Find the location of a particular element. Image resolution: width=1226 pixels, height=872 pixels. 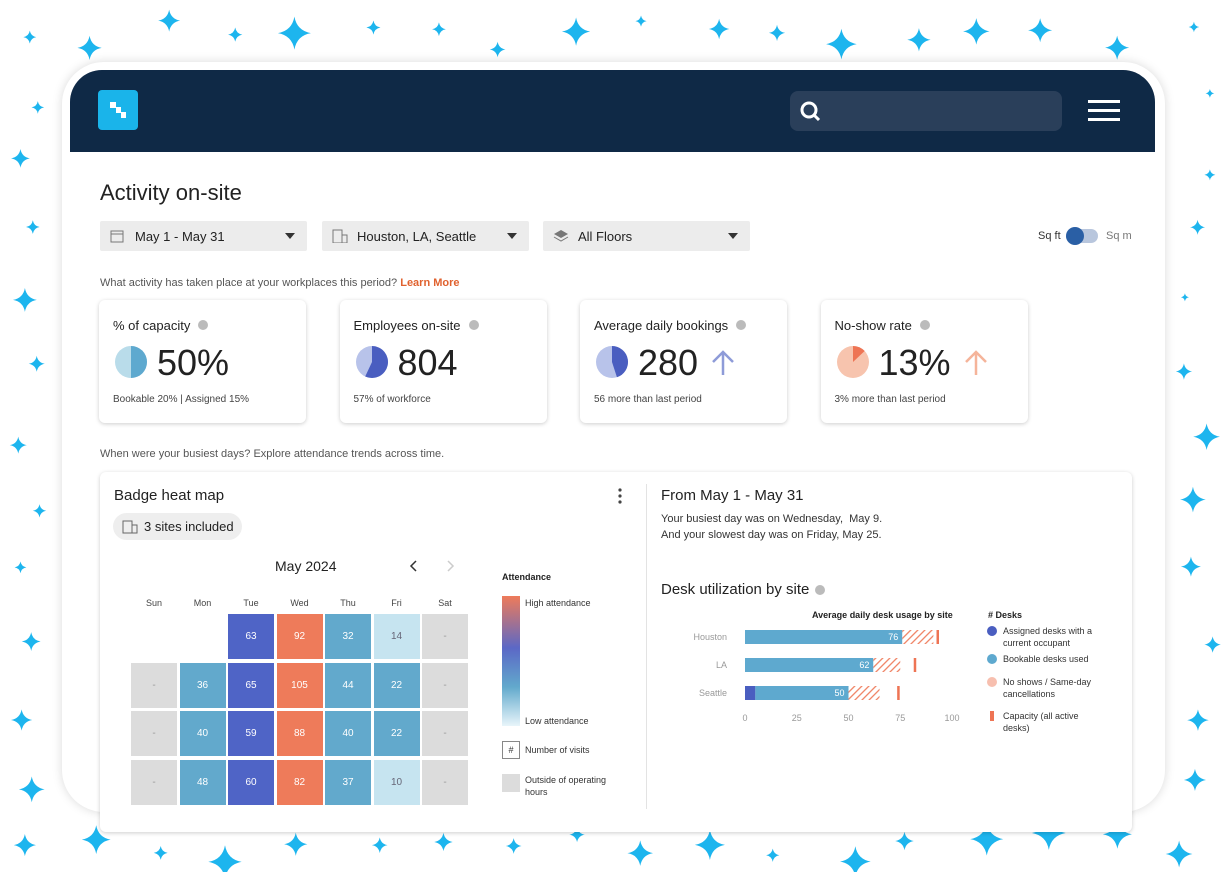

heatmap-cell: 14 is located at coordinates (396, 636).